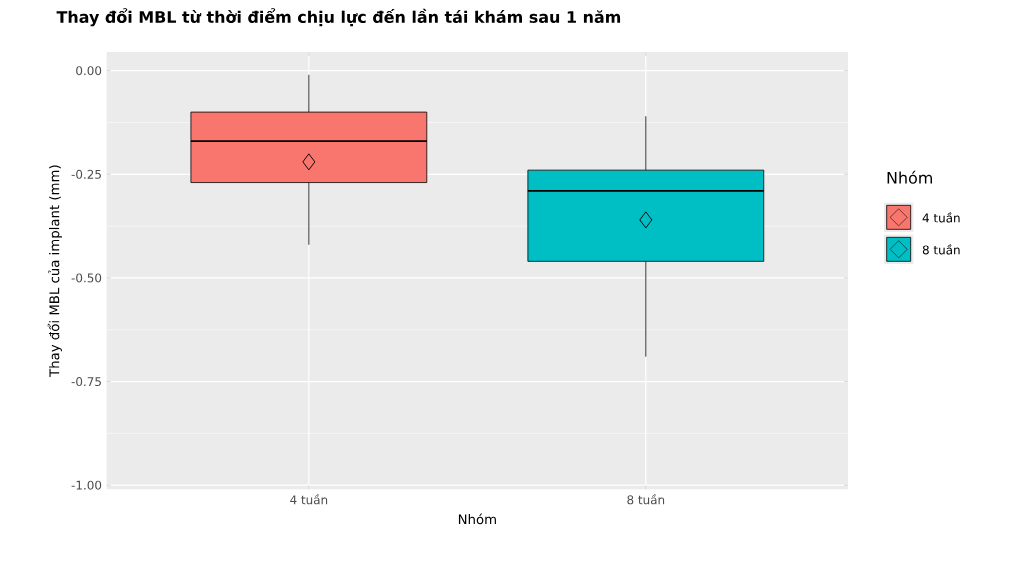 Image resolution: width=1024 pixels, height=576 pixels. I want to click on y-tick-label: -0.25, so click(86, 174).